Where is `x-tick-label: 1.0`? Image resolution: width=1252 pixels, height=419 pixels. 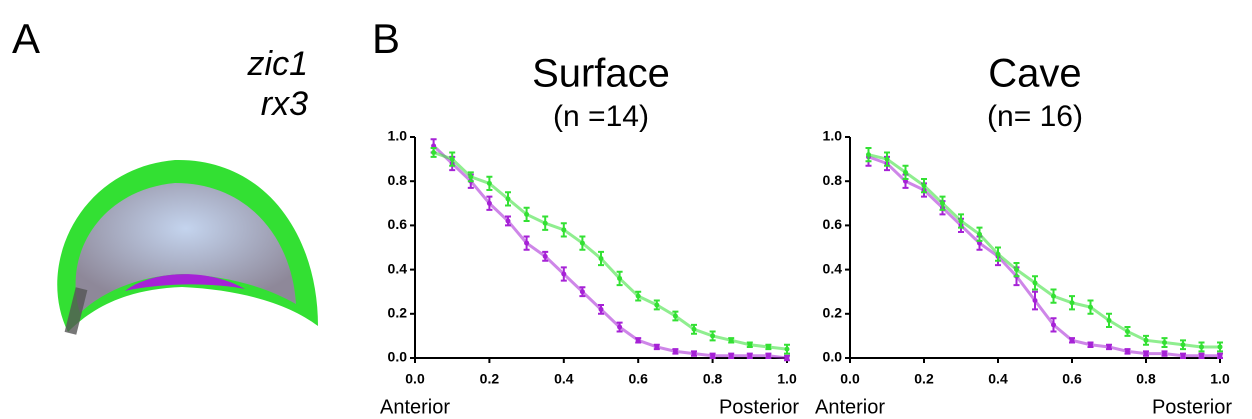 x-tick-label: 1.0 is located at coordinates (787, 379).